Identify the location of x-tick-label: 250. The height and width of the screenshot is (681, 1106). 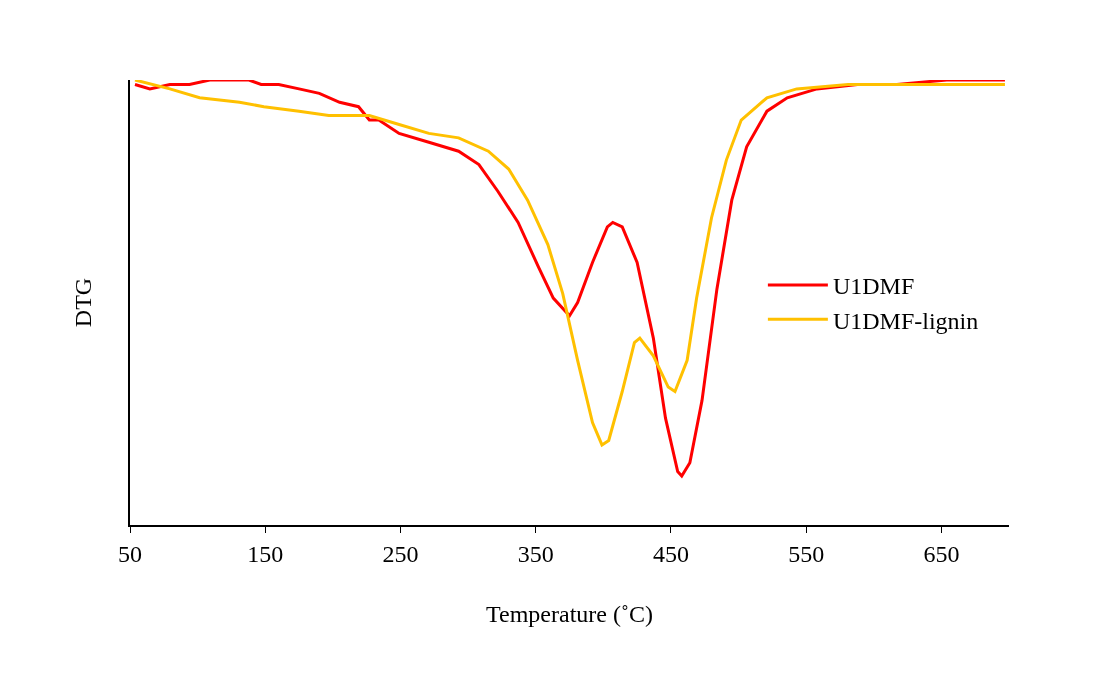
(400, 553).